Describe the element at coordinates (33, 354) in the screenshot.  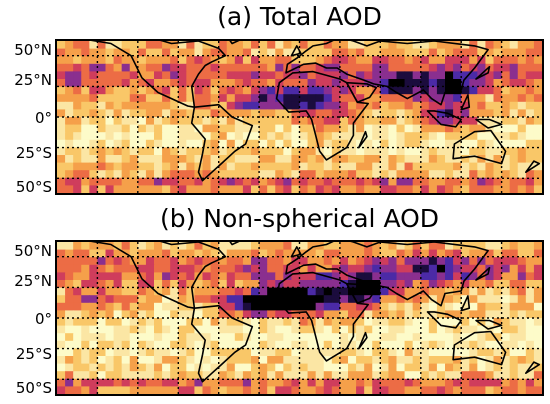
I see `lat-label-25s-b: 25°S` at that location.